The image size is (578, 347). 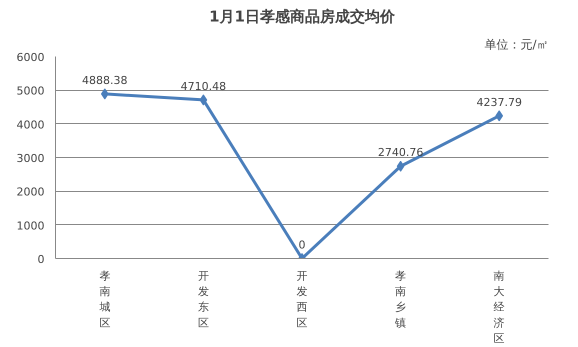 I want to click on y-tick-label: 3000, so click(x=30, y=158).